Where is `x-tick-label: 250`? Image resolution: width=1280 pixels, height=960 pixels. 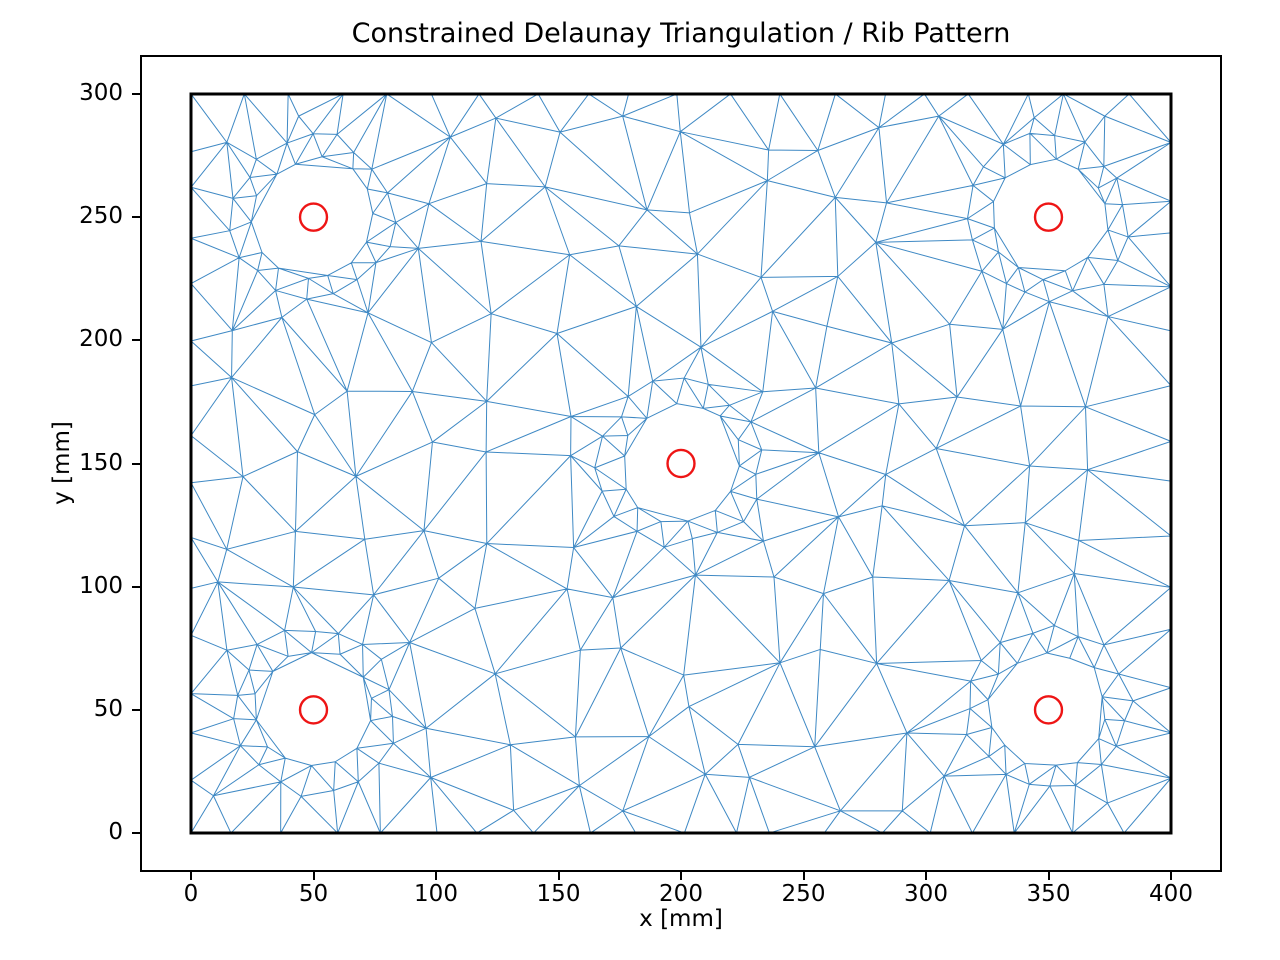 x-tick-label: 250 is located at coordinates (803, 894).